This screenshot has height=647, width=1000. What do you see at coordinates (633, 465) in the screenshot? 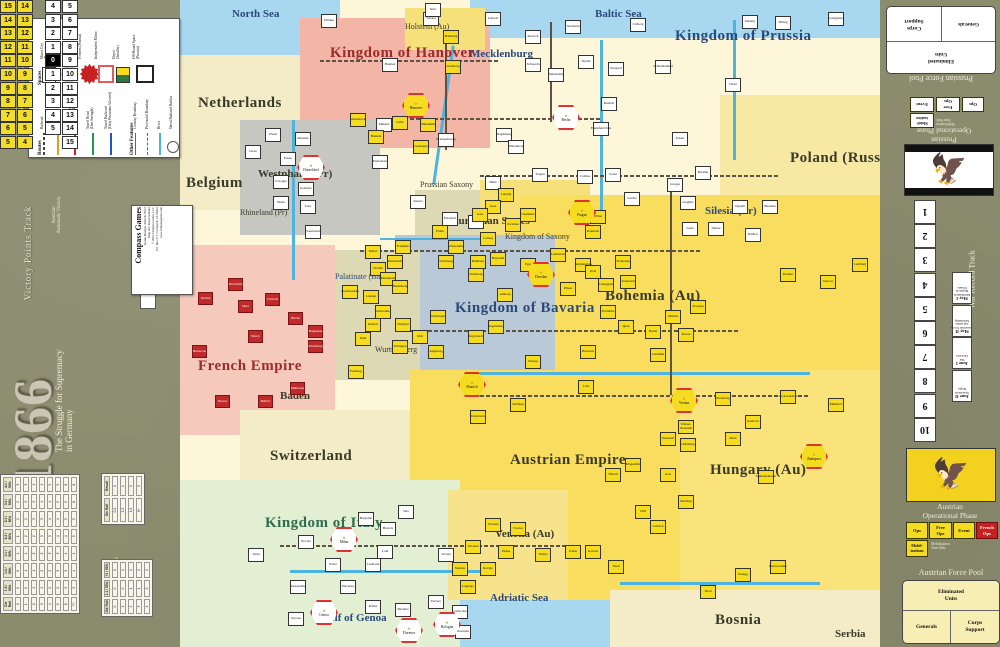
I see `city-space-klagenfurt: Klagenfurt` at bounding box center [633, 465].